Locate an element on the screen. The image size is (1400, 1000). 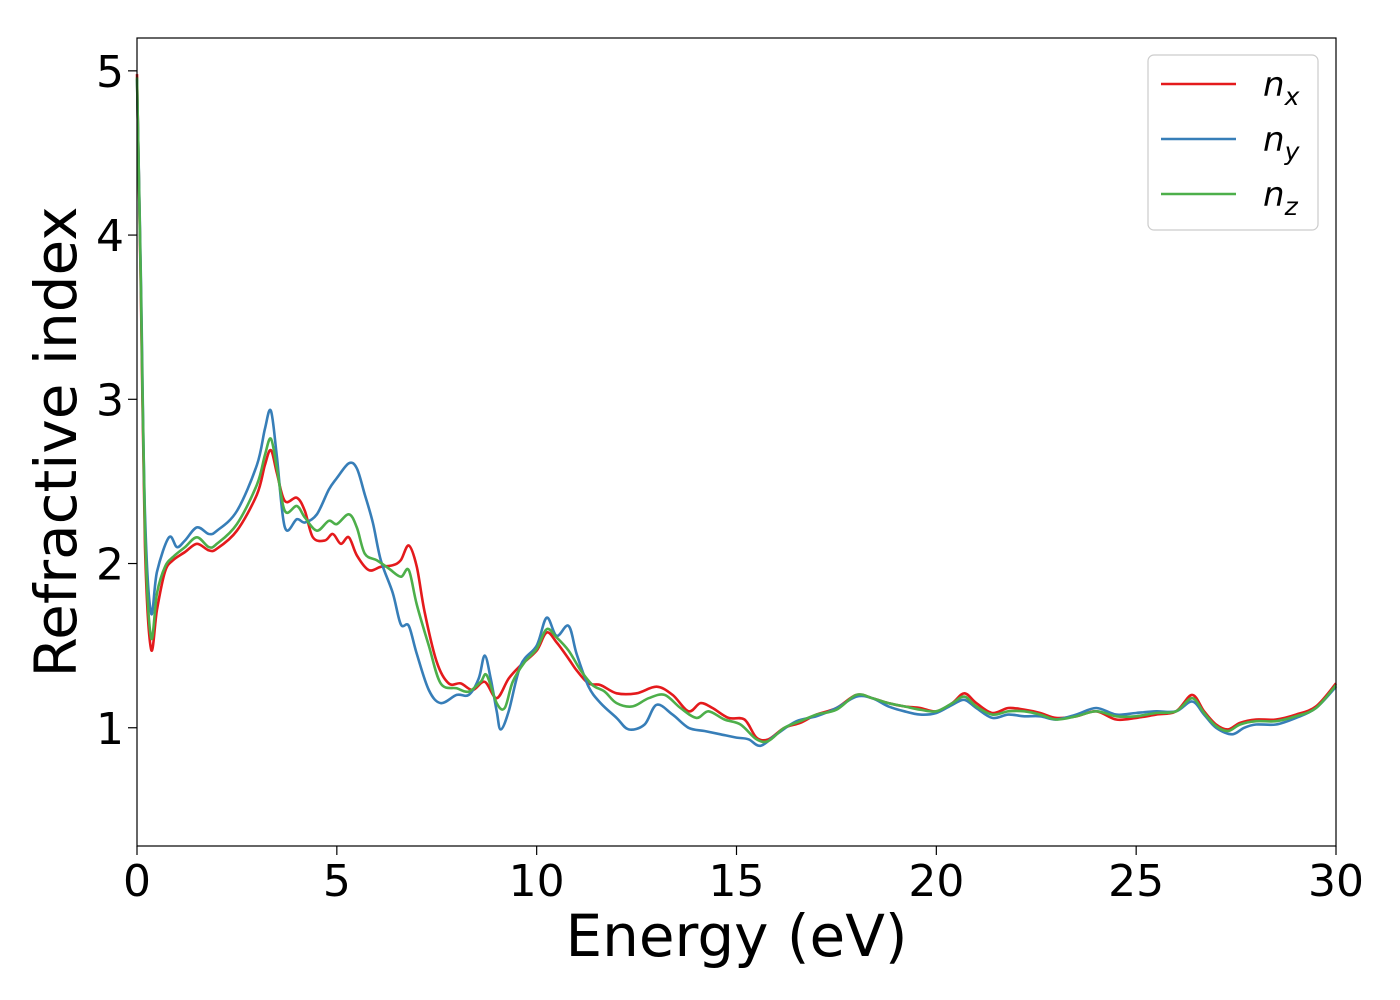
y-axis-title: Refractive index is located at coordinates (56, 441).